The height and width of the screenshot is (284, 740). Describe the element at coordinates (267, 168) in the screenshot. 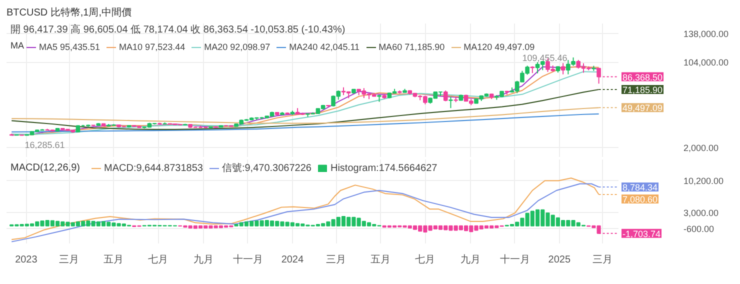

I see `legend-label: 信號:9,470.3067226` at that location.